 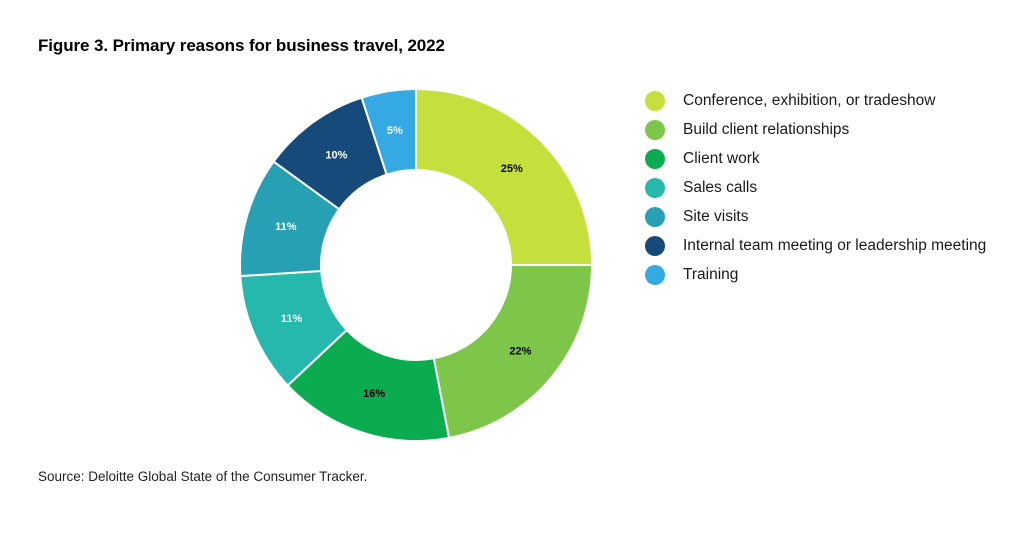 What do you see at coordinates (715, 217) in the screenshot?
I see `legend-label: Site visits` at bounding box center [715, 217].